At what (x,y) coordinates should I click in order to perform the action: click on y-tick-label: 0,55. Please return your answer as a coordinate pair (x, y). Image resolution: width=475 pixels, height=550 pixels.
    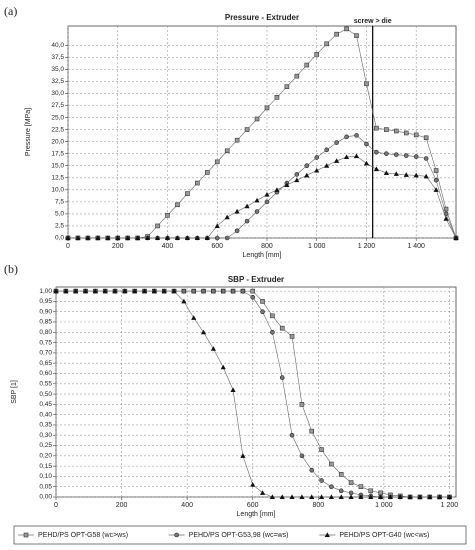
    Looking at the image, I should click on (45, 383).